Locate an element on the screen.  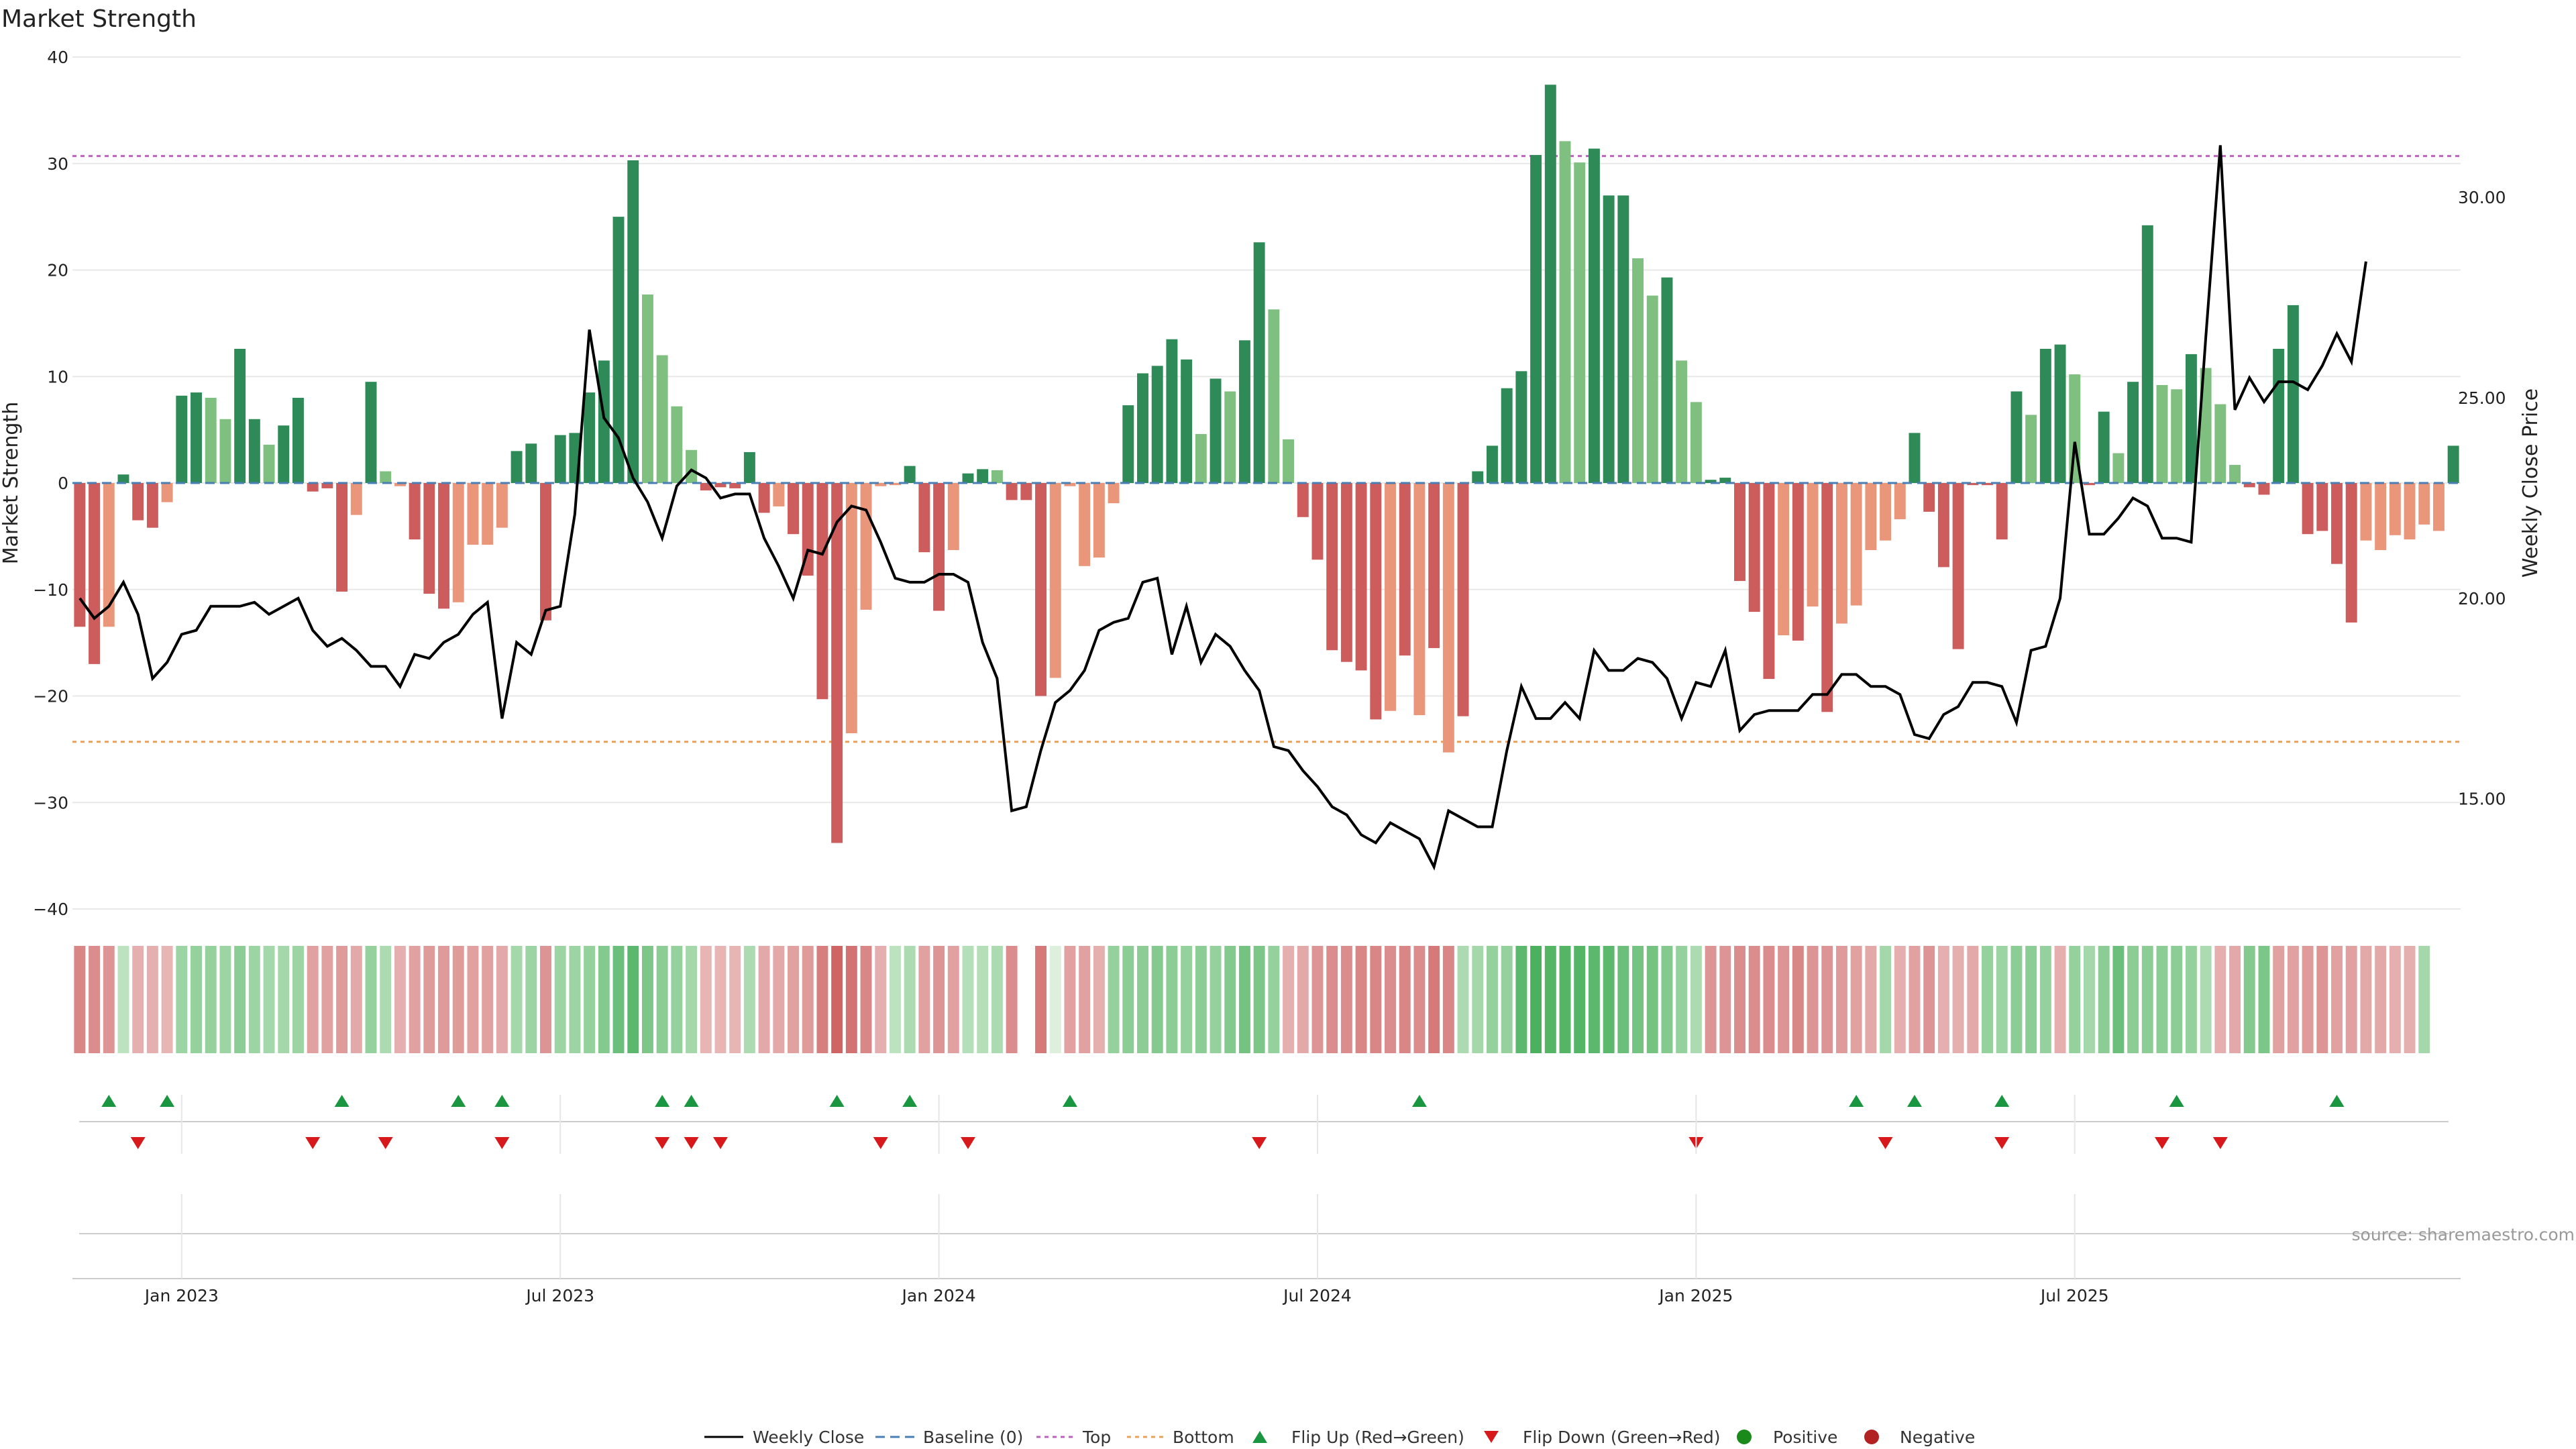
y-axis-right-label: Weekly Close Price is located at coordinates (2530, 483).